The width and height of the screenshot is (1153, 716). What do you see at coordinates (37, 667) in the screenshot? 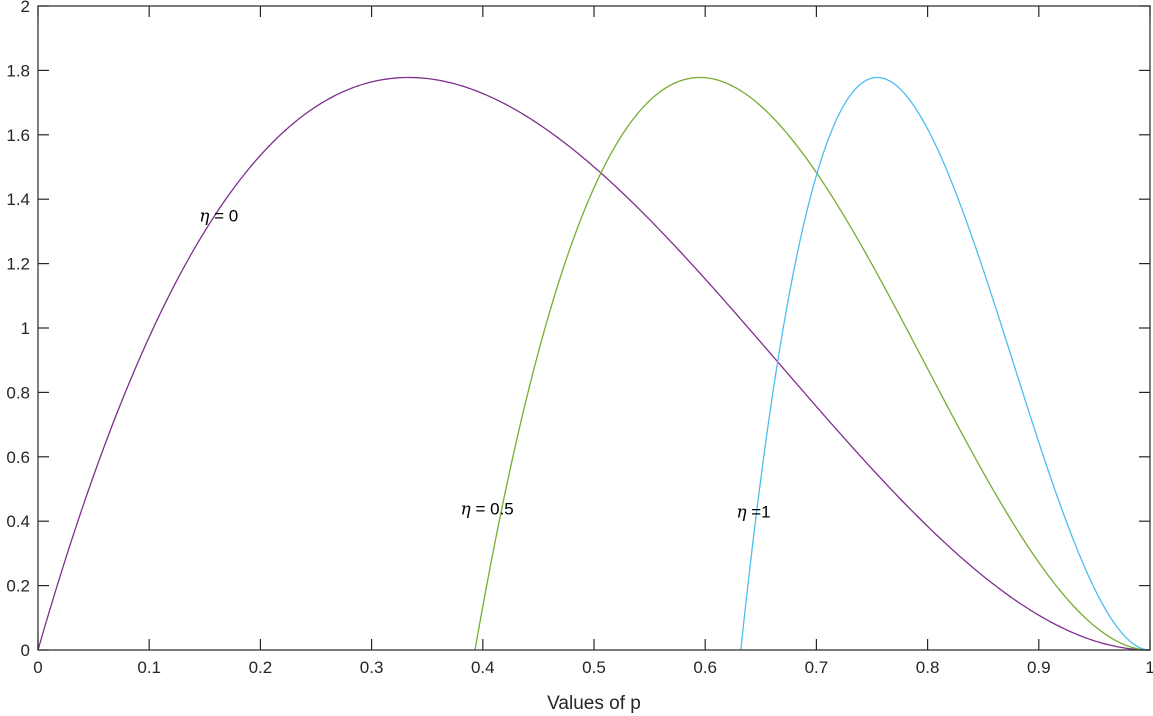
I see `x-tick-label: 0` at bounding box center [37, 667].